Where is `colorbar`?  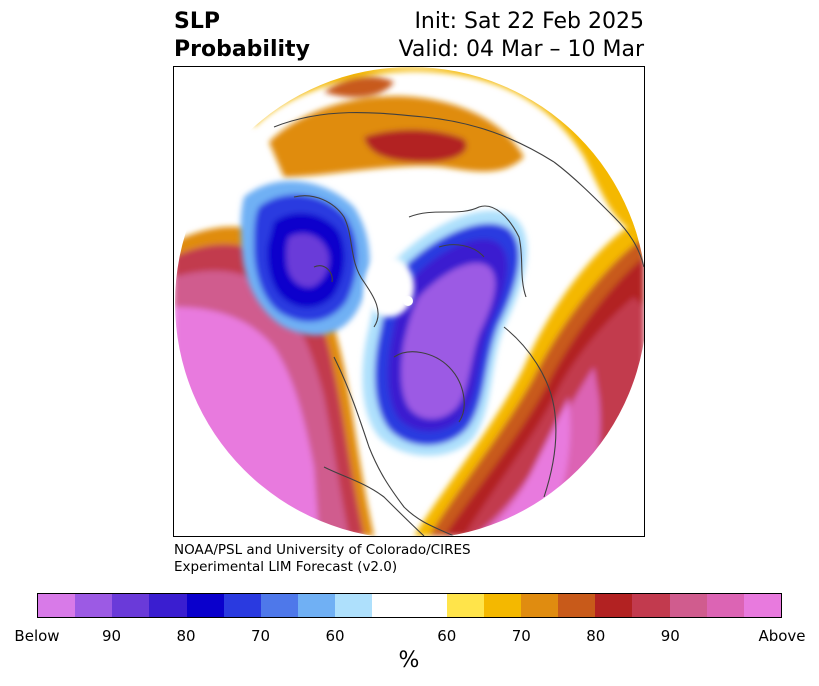 colorbar is located at coordinates (409, 605).